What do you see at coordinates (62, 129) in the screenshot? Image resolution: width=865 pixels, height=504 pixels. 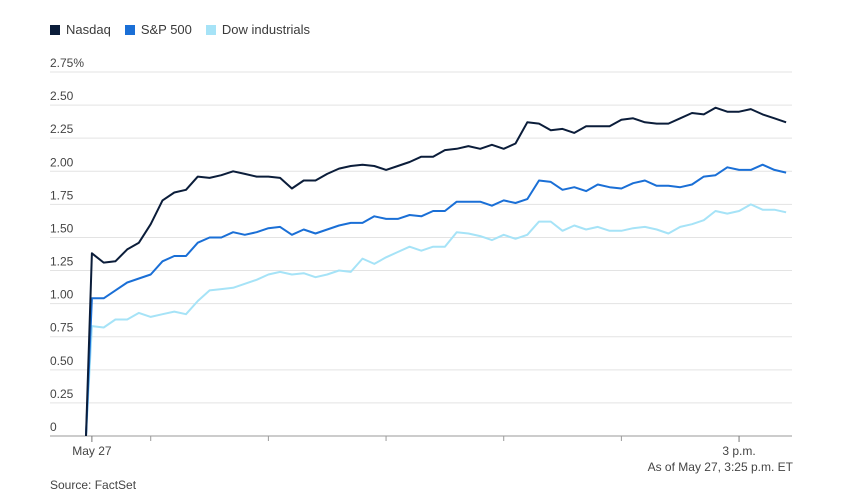 I see `y-tick-label: 2.25` at bounding box center [62, 129].